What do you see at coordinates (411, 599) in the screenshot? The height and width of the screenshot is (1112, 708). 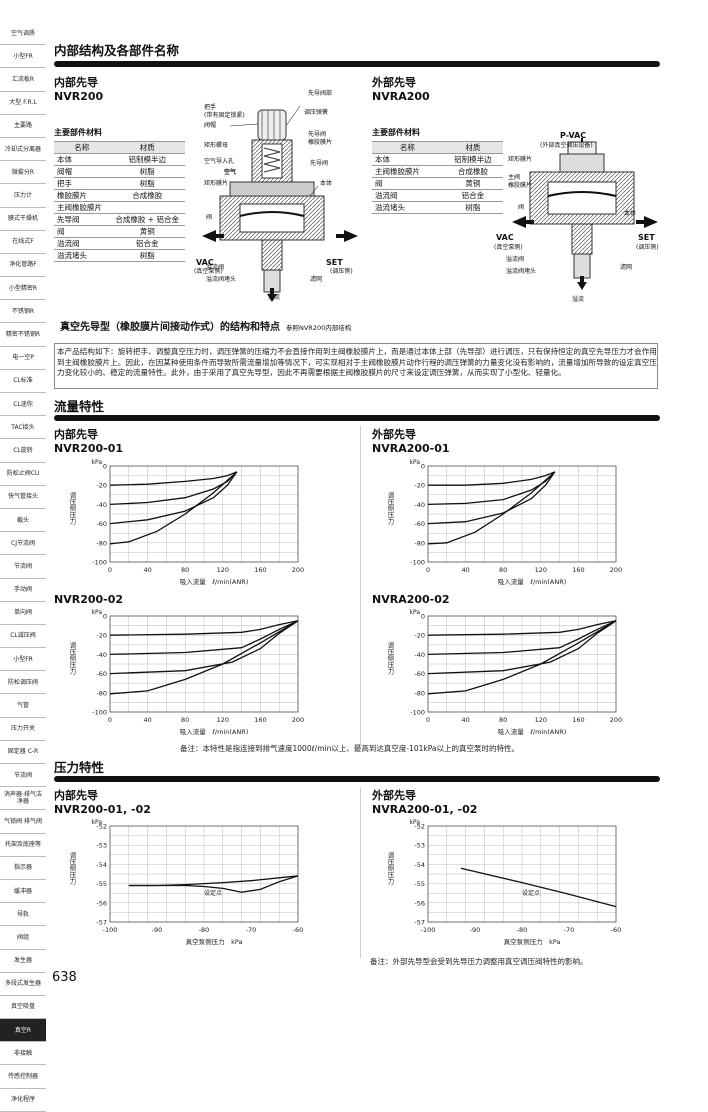 I see `flow-chart-title-3: NVRA200-02` at bounding box center [411, 599].